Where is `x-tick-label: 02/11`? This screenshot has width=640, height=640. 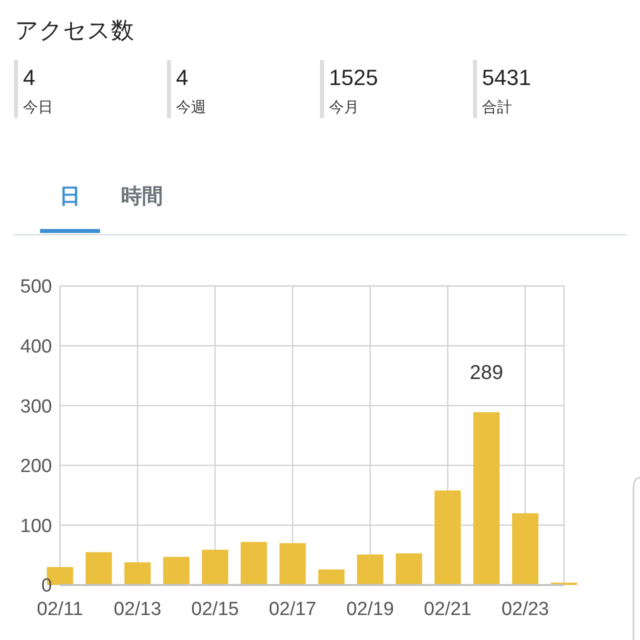 x-tick-label: 02/11 is located at coordinates (60, 609).